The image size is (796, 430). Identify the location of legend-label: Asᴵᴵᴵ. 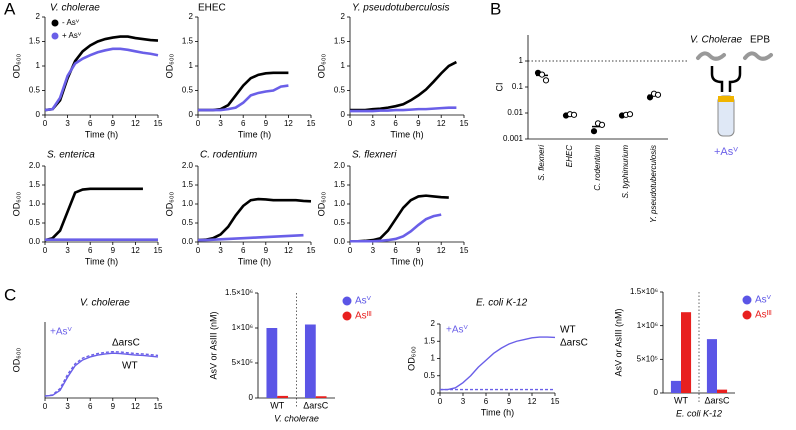
(363, 316).